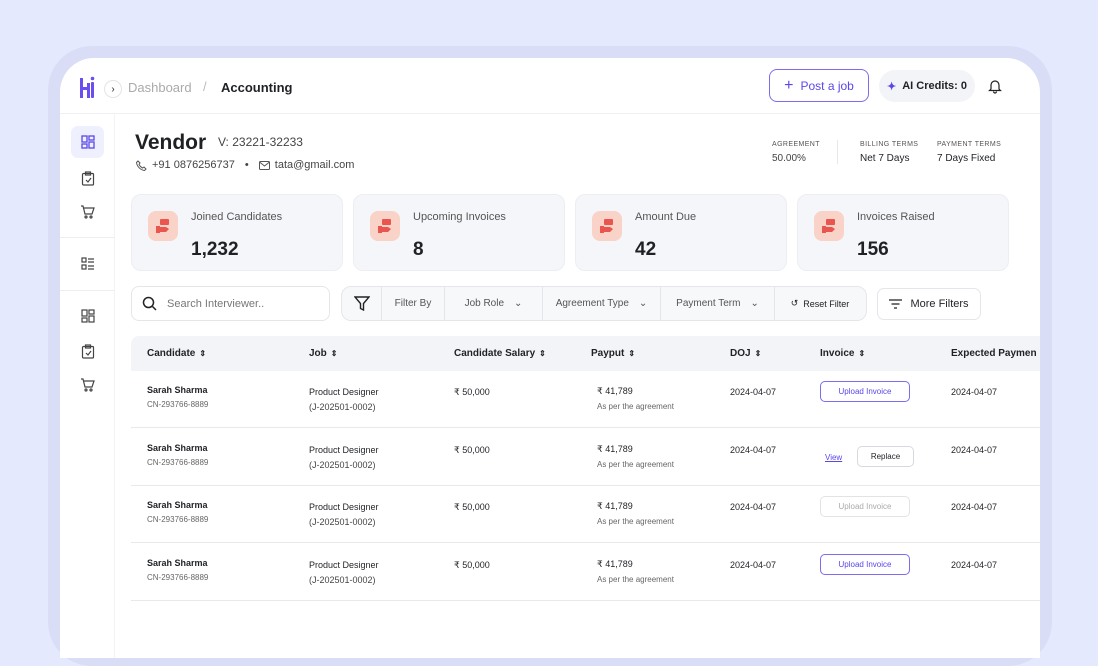  What do you see at coordinates (87, 89) in the screenshot?
I see `logo` at bounding box center [87, 89].